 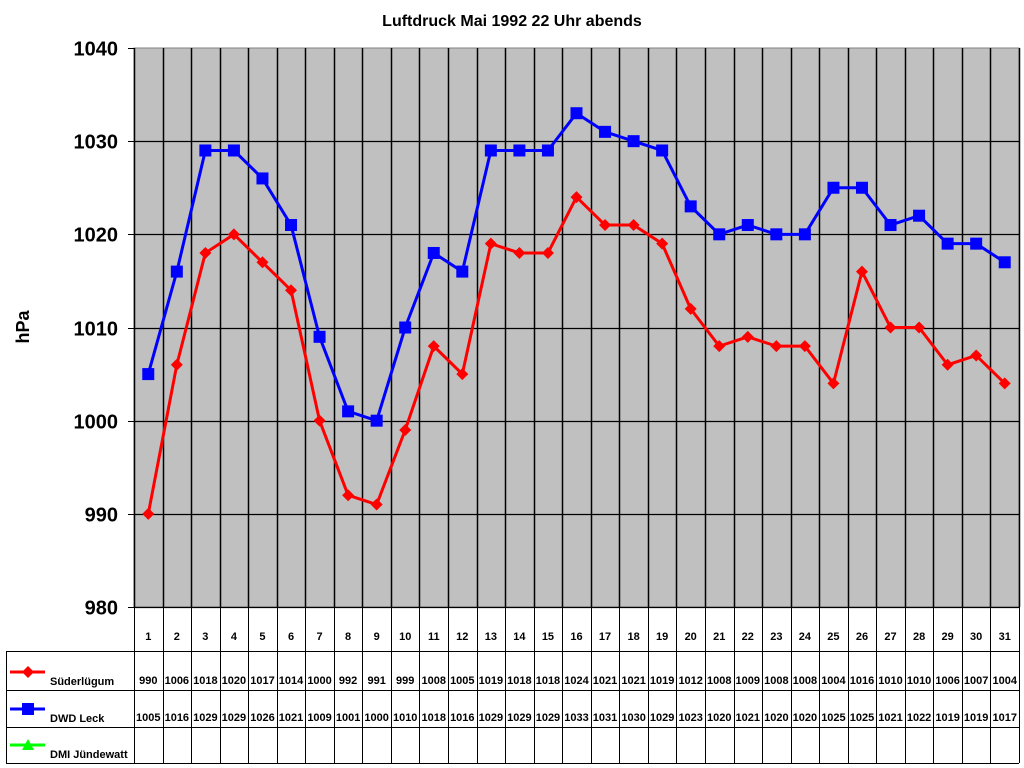 What do you see at coordinates (262, 637) in the screenshot?
I see `x-tick-label: 5` at bounding box center [262, 637].